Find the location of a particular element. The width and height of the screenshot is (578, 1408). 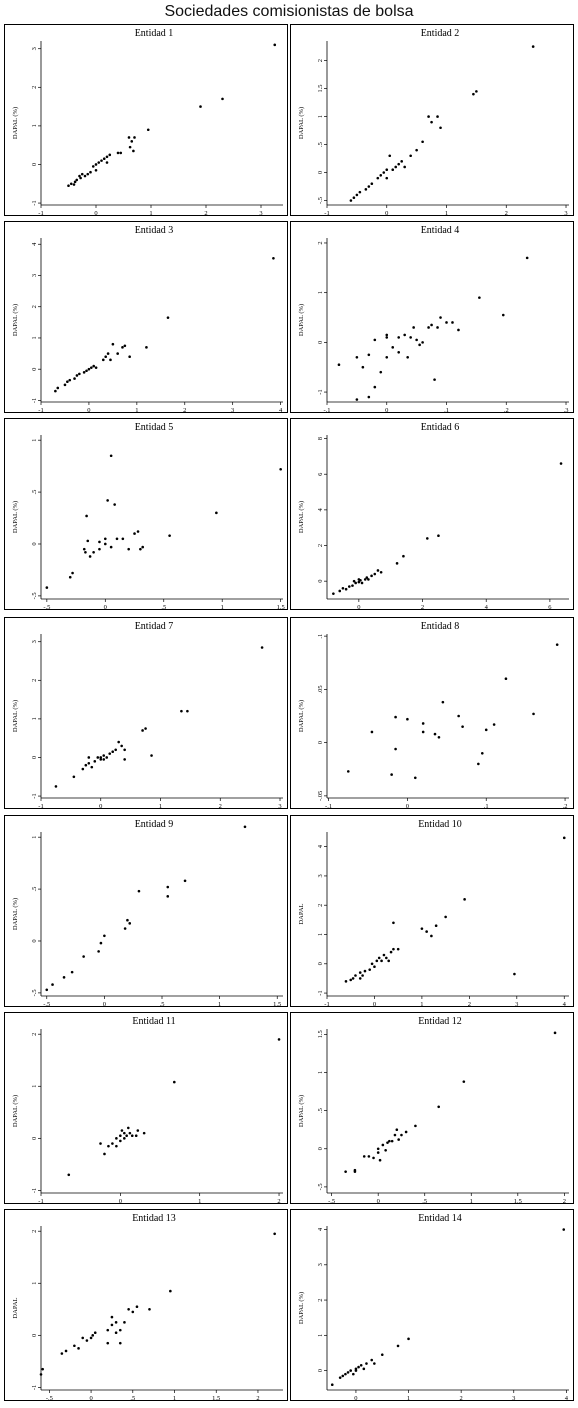

y-tick-label: 2 is located at coordinates (34, 87).